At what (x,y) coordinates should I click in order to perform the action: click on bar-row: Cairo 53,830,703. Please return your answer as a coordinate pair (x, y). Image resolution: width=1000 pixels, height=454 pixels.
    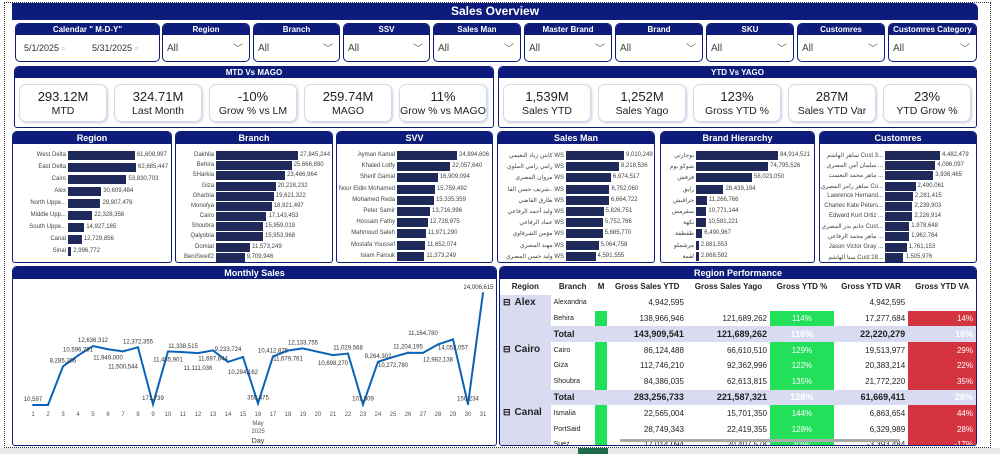
    Looking at the image, I should click on (92, 179).